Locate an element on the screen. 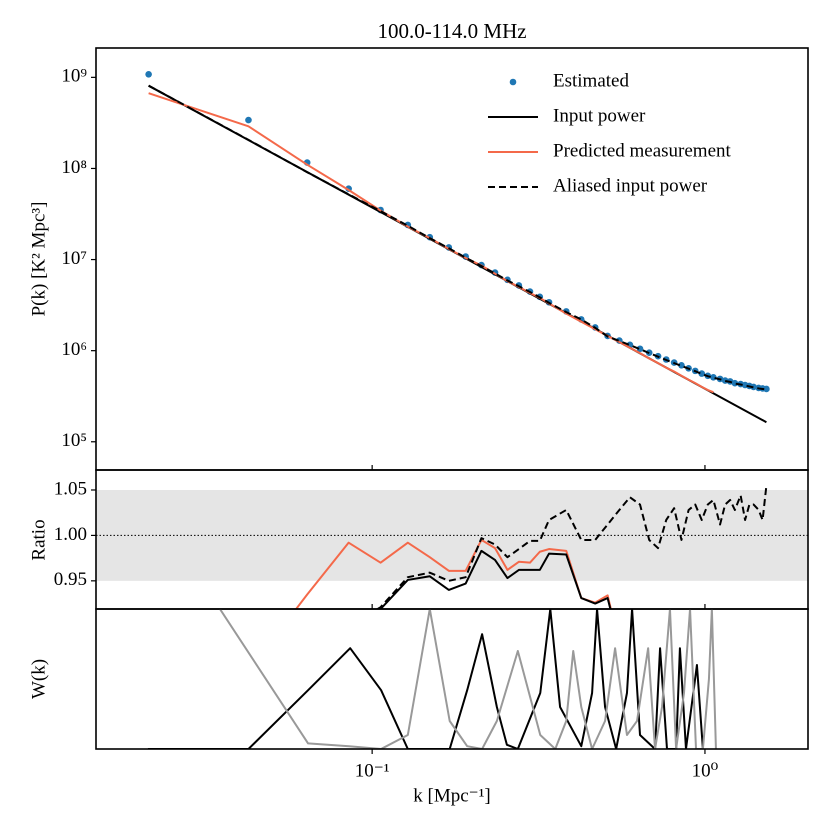 The width and height of the screenshot is (830, 830). legend-label: Predicted measurement is located at coordinates (642, 150).